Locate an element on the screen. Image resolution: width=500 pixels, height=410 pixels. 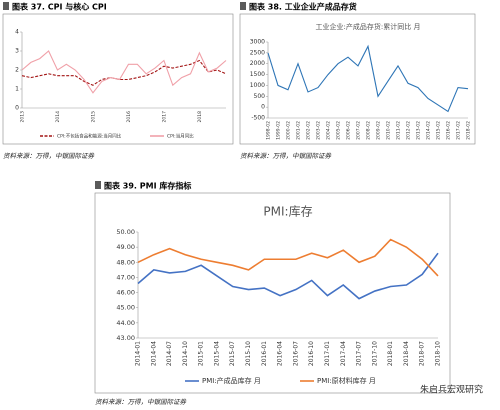
x-tick-label: 2007-02 is located at coordinates (359, 130).